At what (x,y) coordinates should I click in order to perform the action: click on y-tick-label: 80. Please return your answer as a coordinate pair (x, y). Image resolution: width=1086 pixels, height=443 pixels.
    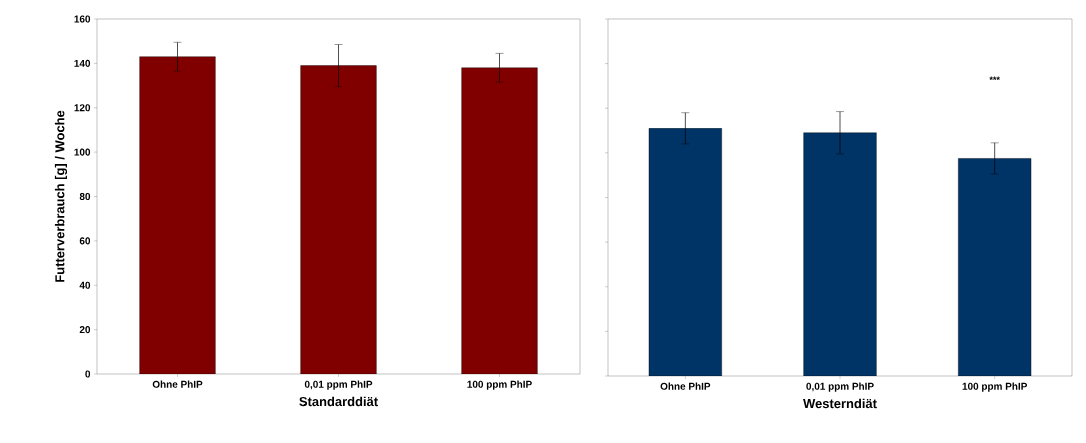
    Looking at the image, I should click on (85, 196).